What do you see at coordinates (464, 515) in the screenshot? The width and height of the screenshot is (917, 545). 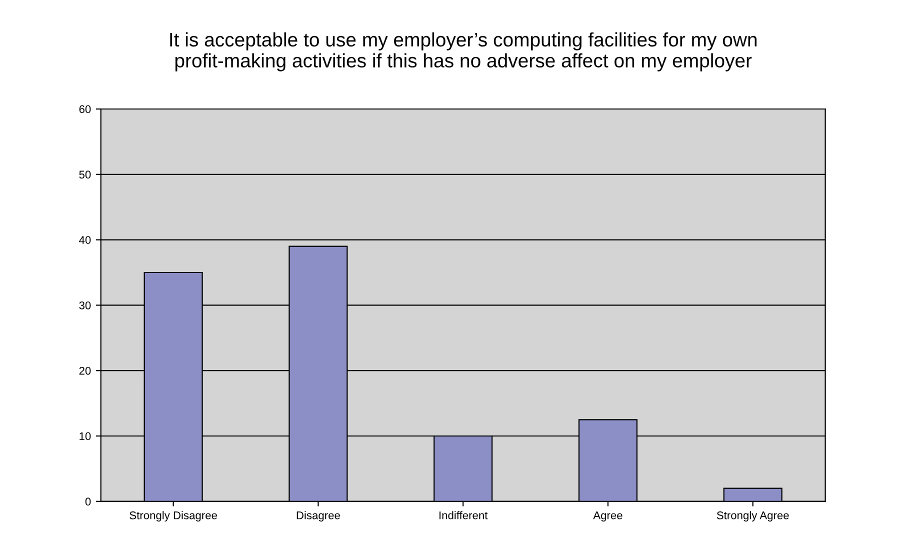 I see `x-tick-label: Indifferent` at bounding box center [464, 515].